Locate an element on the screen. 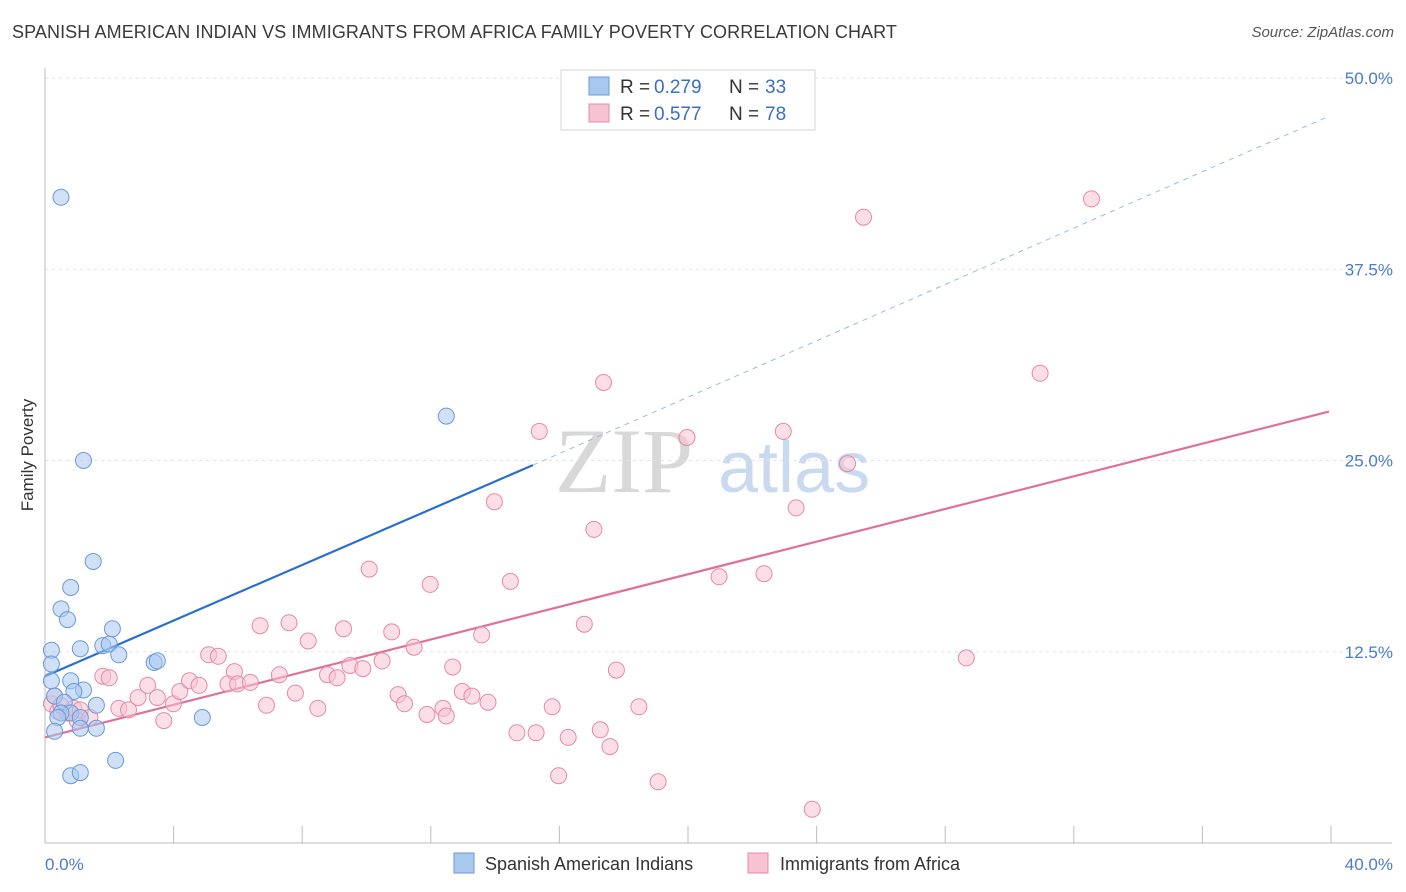 The image size is (1406, 892). legend-n-value-blue: 33 is located at coordinates (775, 87).